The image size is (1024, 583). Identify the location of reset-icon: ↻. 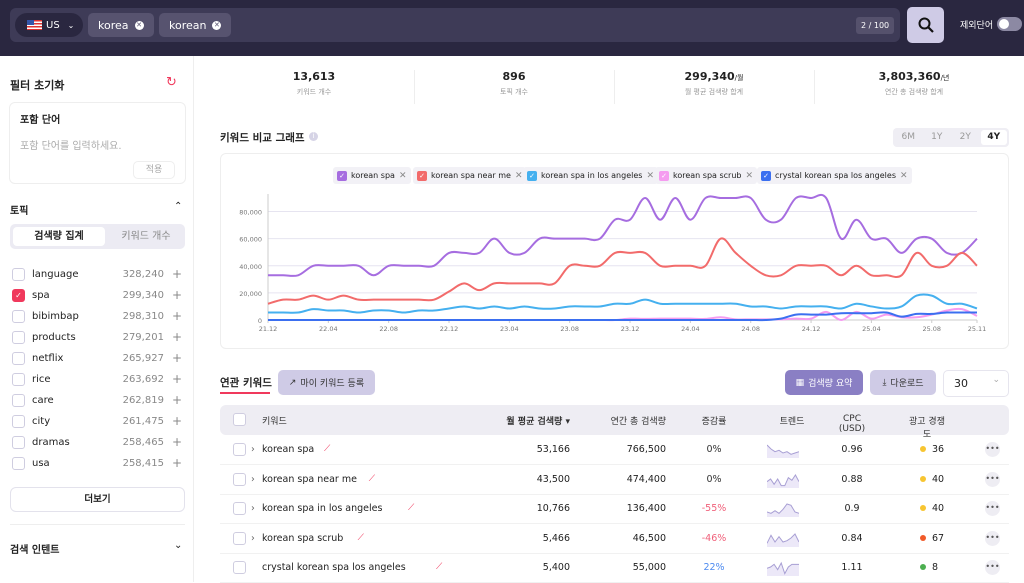
(171, 82).